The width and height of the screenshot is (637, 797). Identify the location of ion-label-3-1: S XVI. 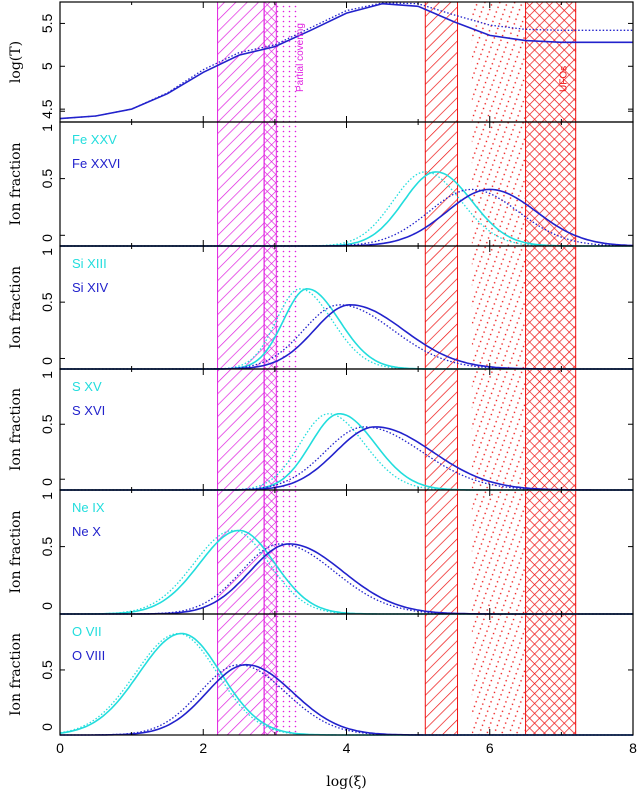
(88, 410).